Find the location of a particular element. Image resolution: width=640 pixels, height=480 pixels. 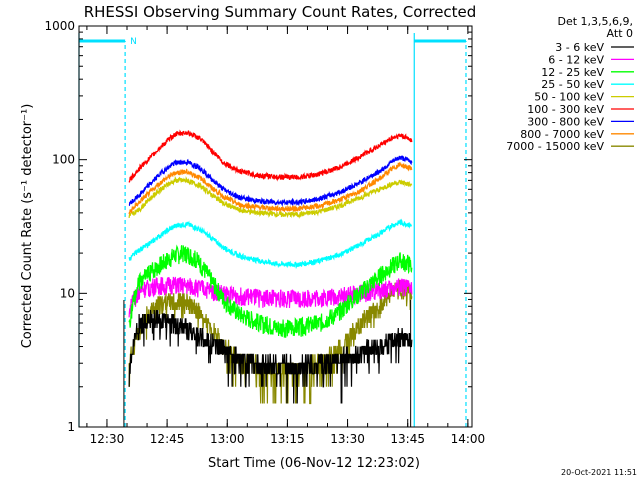

legend-header-line-1: Det 1,3,5,6,9, is located at coordinates (595, 21).